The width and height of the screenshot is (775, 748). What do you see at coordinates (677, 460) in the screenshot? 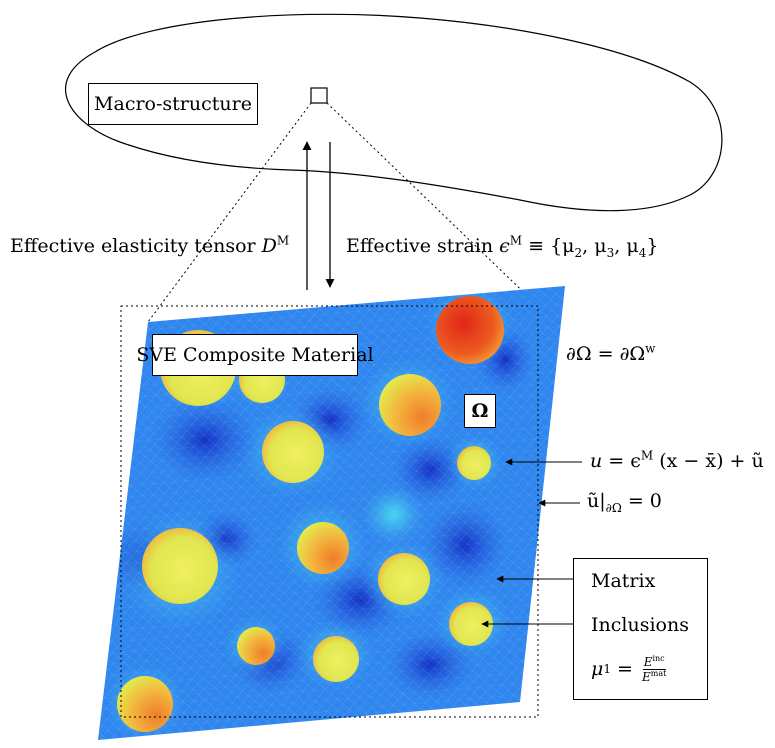
I see `displacement-equation: u = ϵM (x − x̄) + ũ` at bounding box center [677, 460].